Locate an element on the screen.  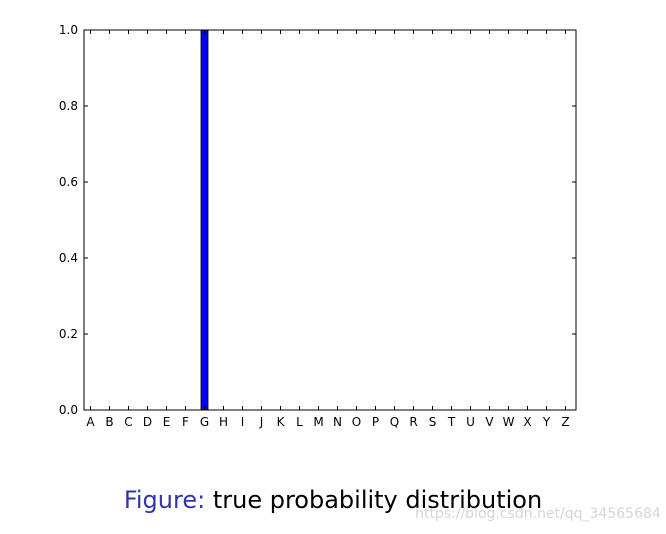
x-tick-label: Q is located at coordinates (394, 422).